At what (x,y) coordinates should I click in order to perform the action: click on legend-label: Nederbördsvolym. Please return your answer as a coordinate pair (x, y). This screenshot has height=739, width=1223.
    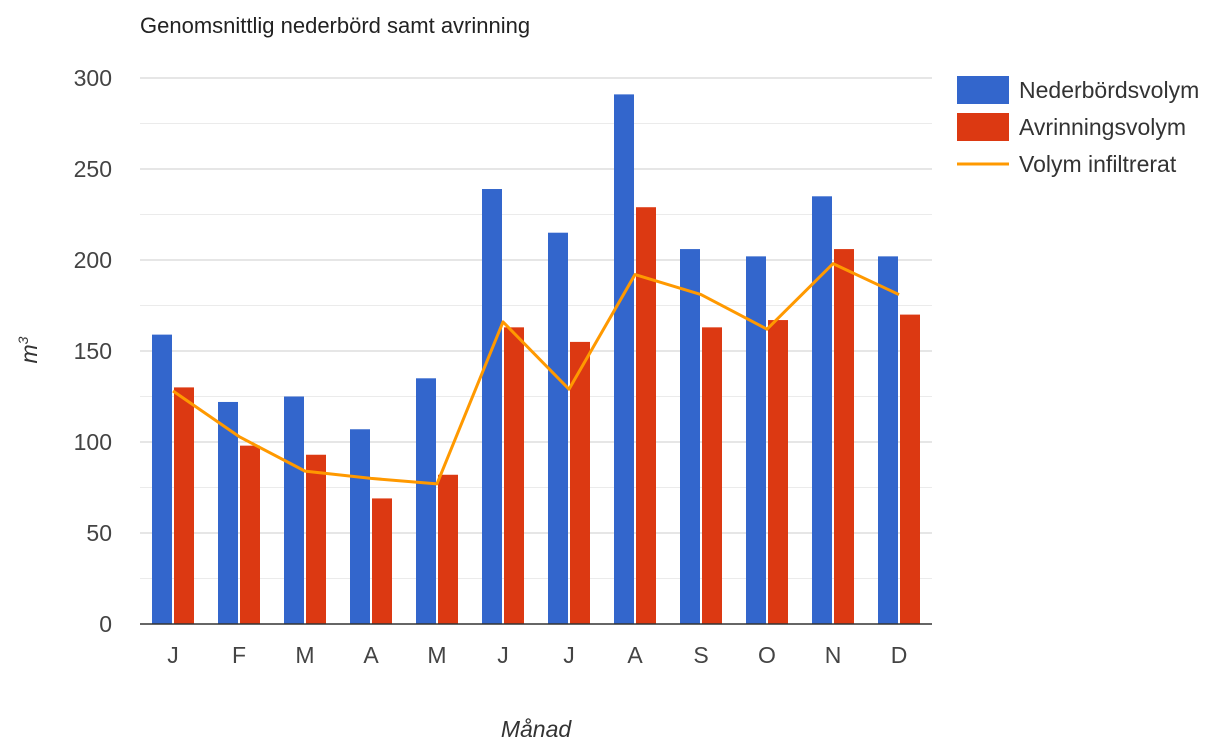
    Looking at the image, I should click on (1109, 90).